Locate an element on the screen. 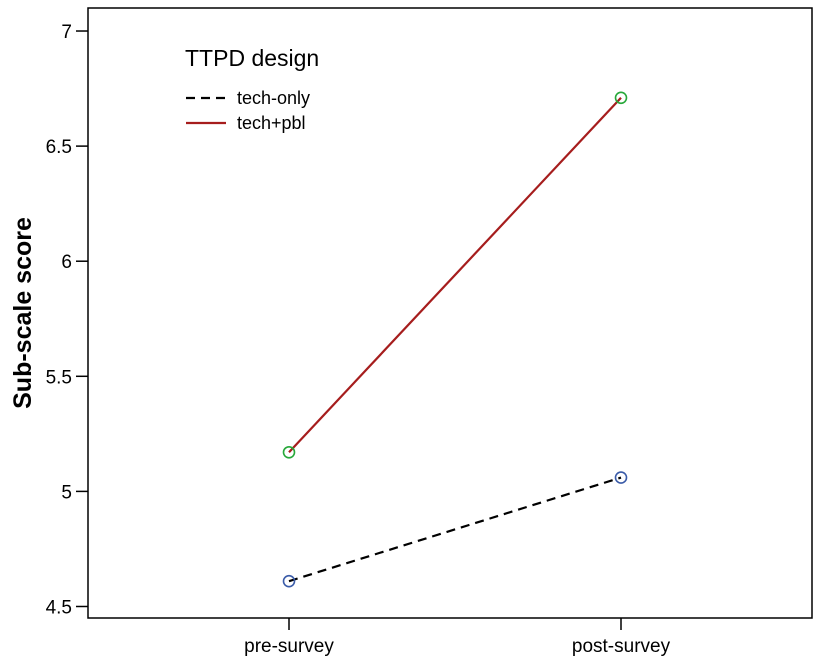 This screenshot has height=658, width=815. legend-label: tech-only is located at coordinates (273, 98).